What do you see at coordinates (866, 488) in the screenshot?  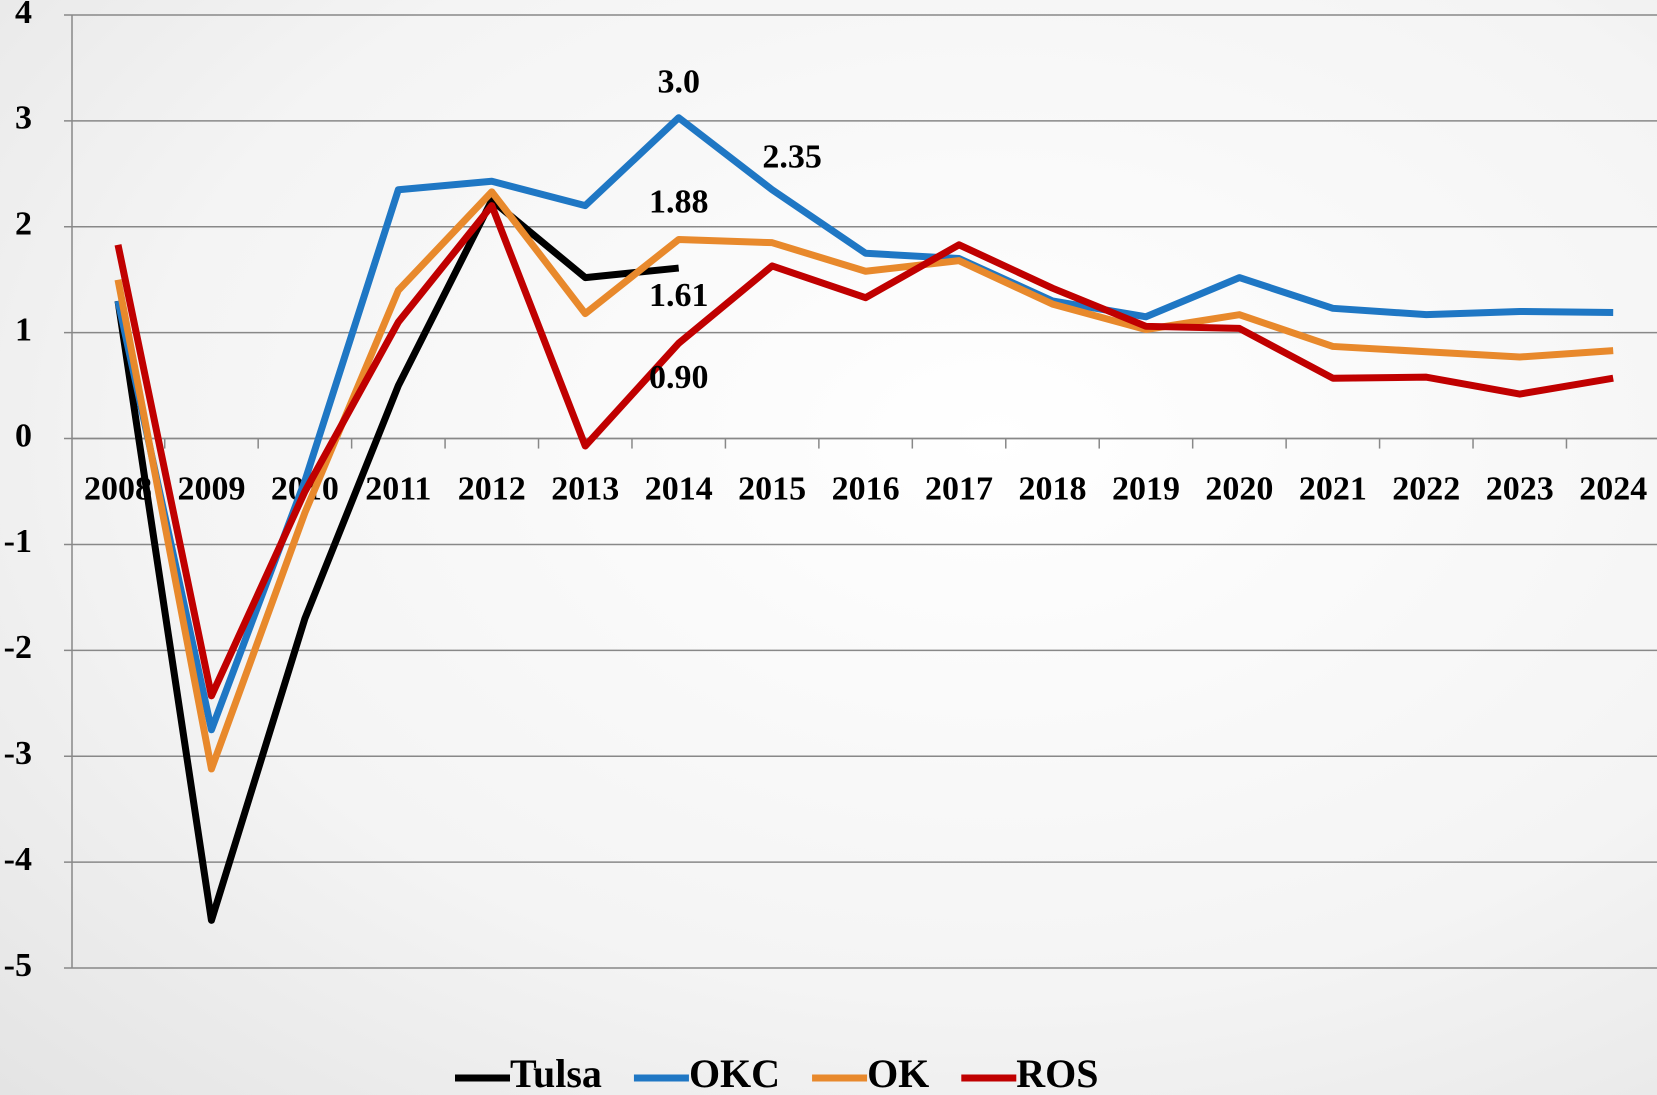 I see `x-tick-label: 2016` at bounding box center [866, 488].